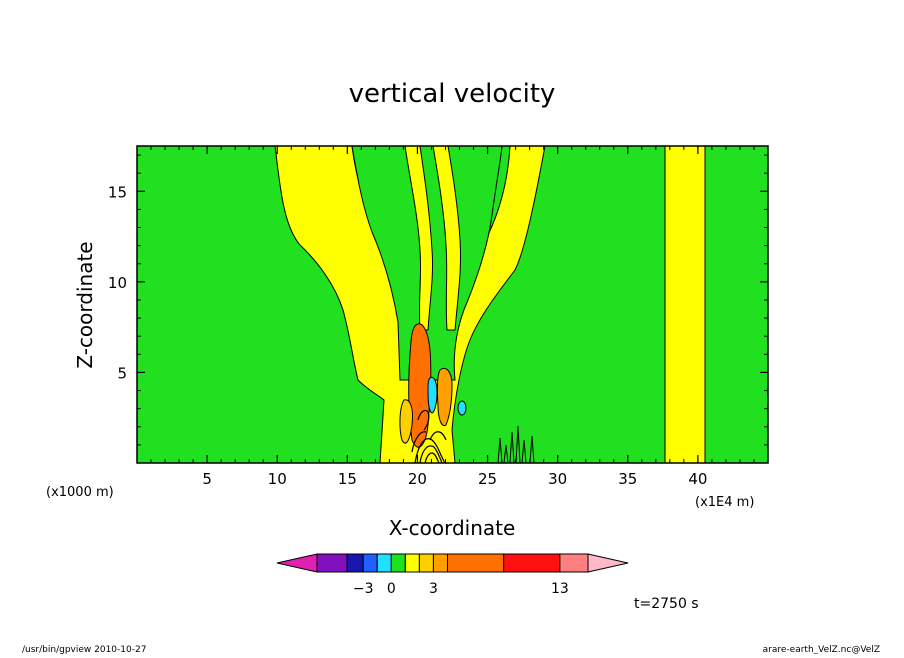  What do you see at coordinates (560, 589) in the screenshot?
I see `colorbar-label: 13` at bounding box center [560, 589].